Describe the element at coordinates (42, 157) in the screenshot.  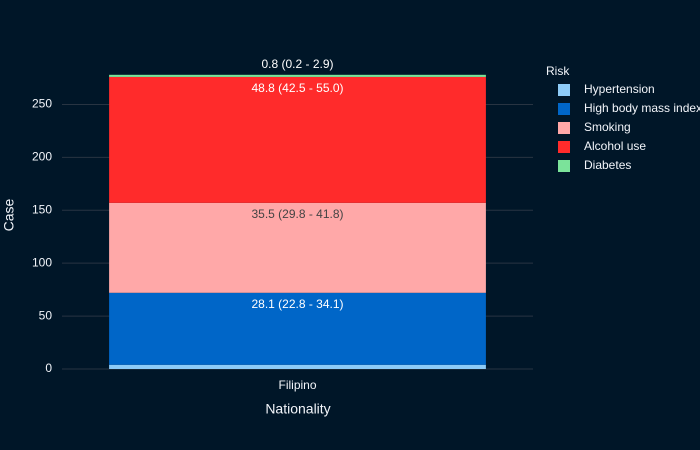
I see `y-tick-label: 200` at that location.